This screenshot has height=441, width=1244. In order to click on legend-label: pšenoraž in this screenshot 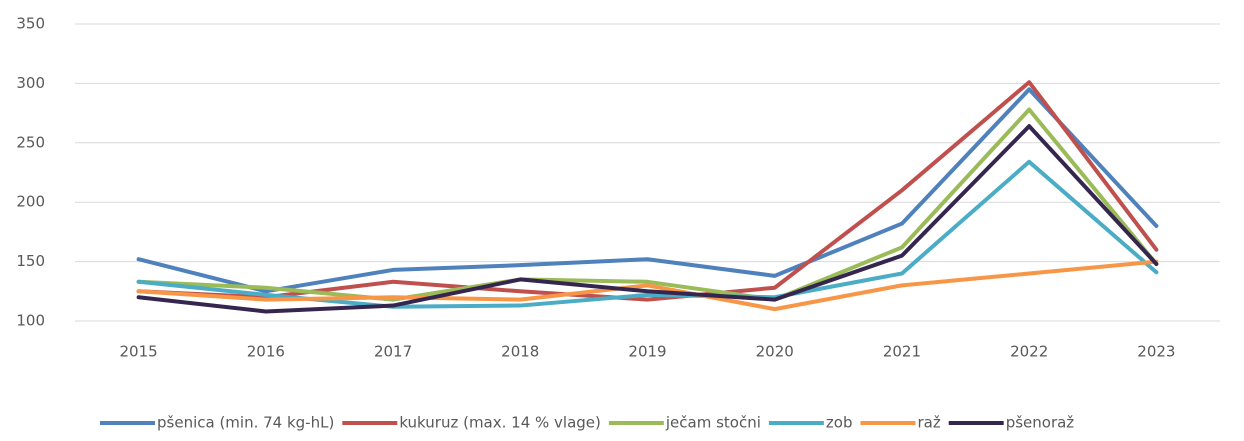, I will do `click(1040, 423)`.